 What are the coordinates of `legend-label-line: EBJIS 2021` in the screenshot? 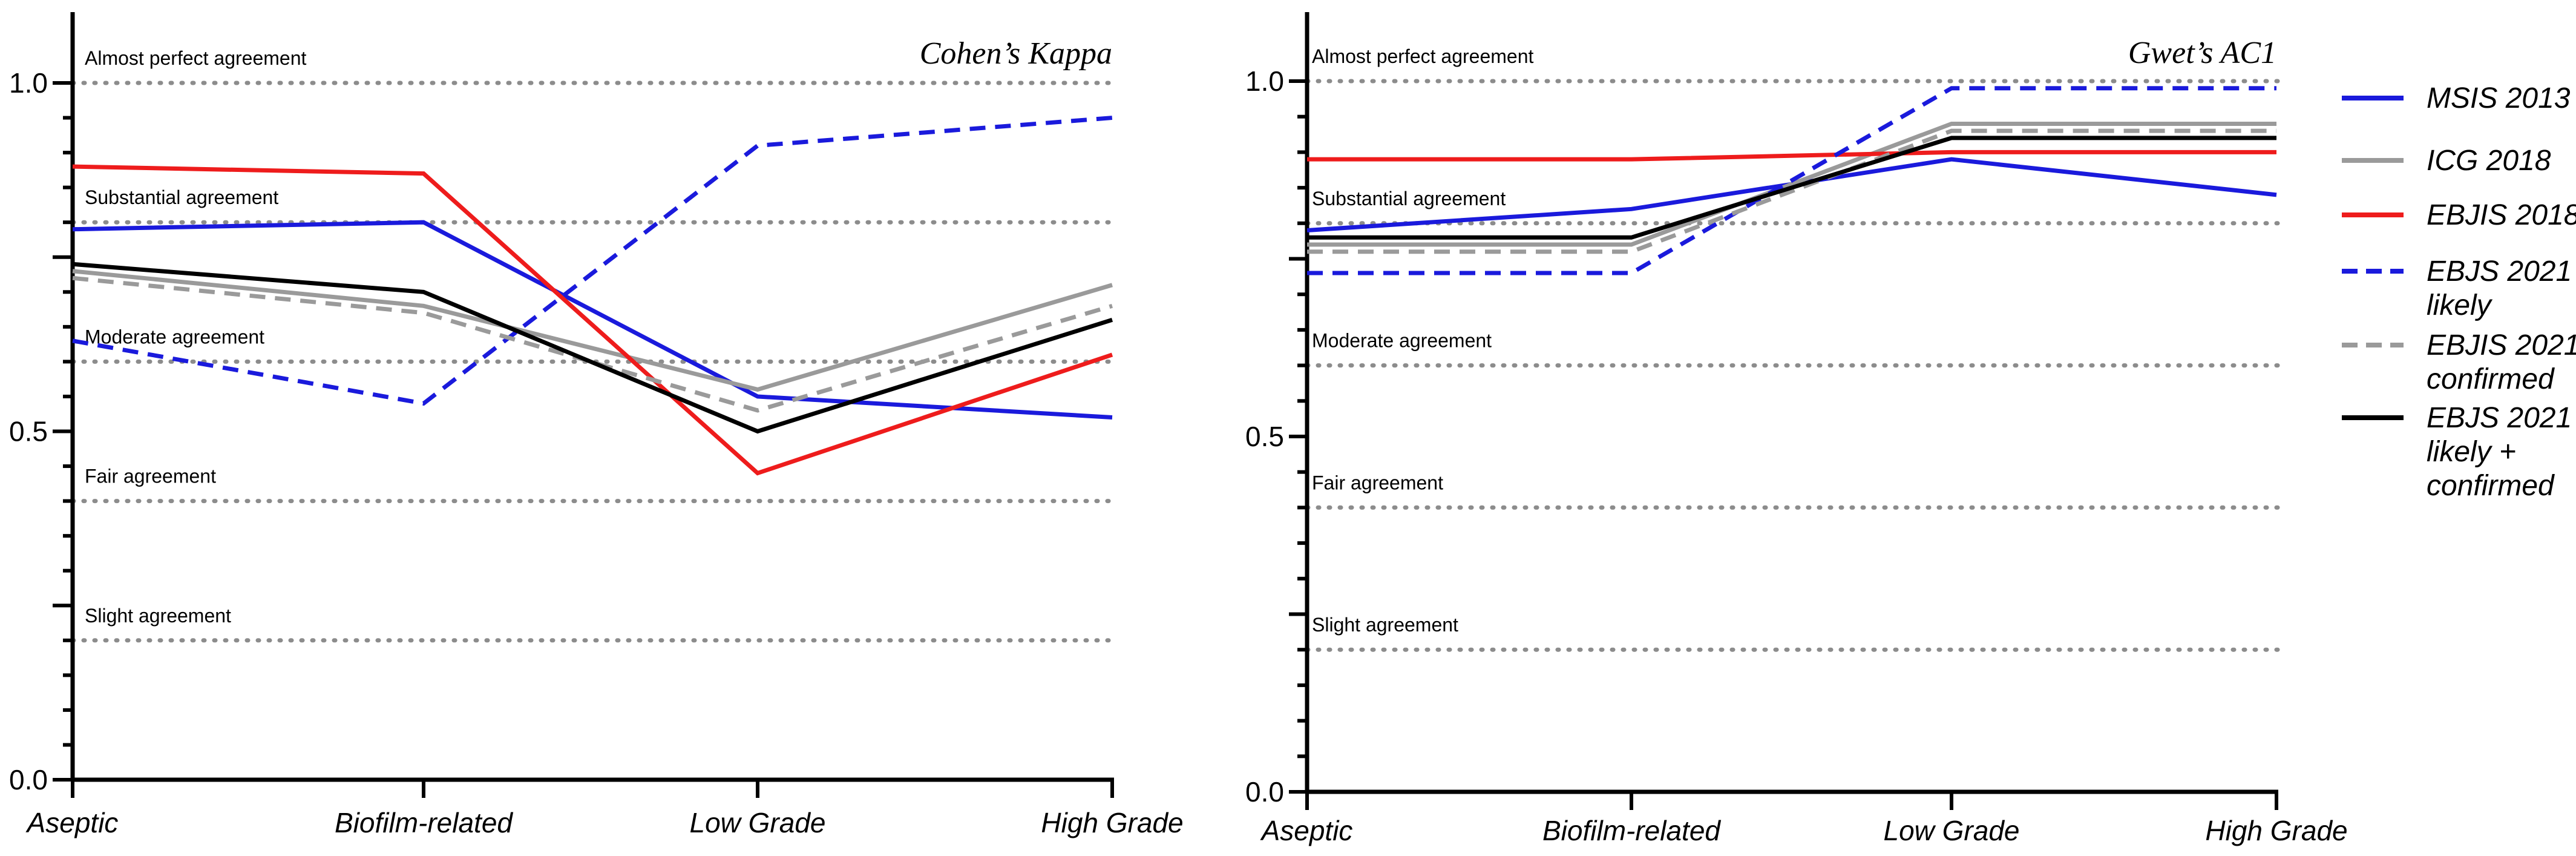 It's located at (2501, 345).